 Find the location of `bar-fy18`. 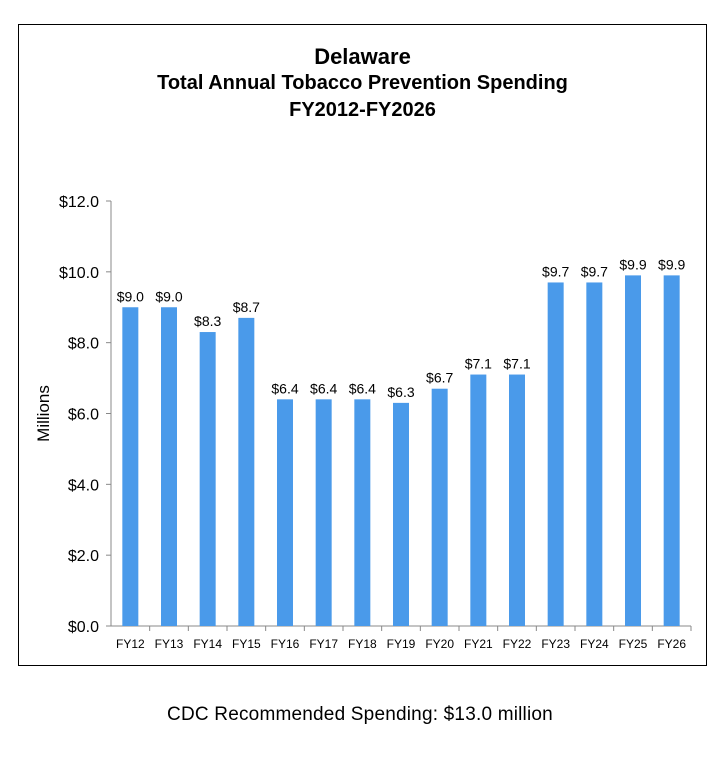

bar-fy18 is located at coordinates (362, 512).